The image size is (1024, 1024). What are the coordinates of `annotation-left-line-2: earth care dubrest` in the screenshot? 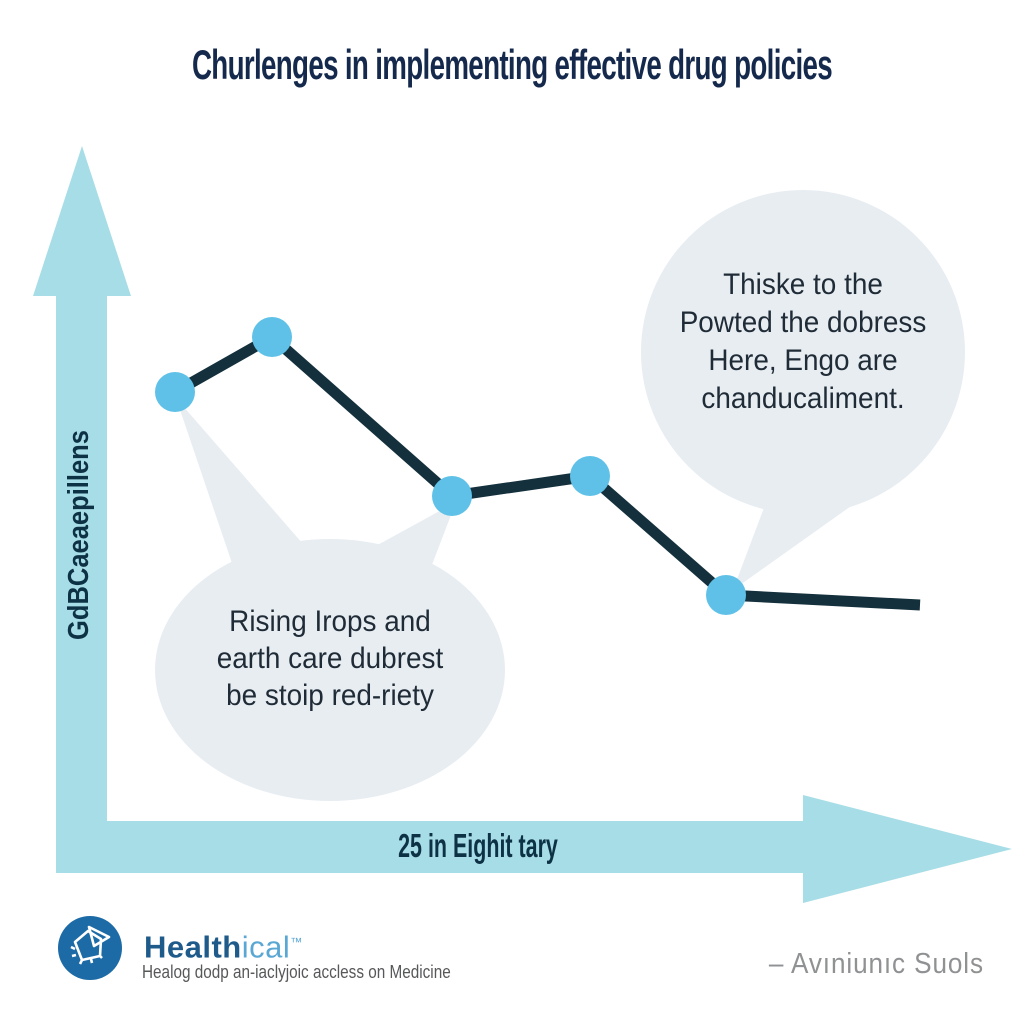 It's located at (330, 658).